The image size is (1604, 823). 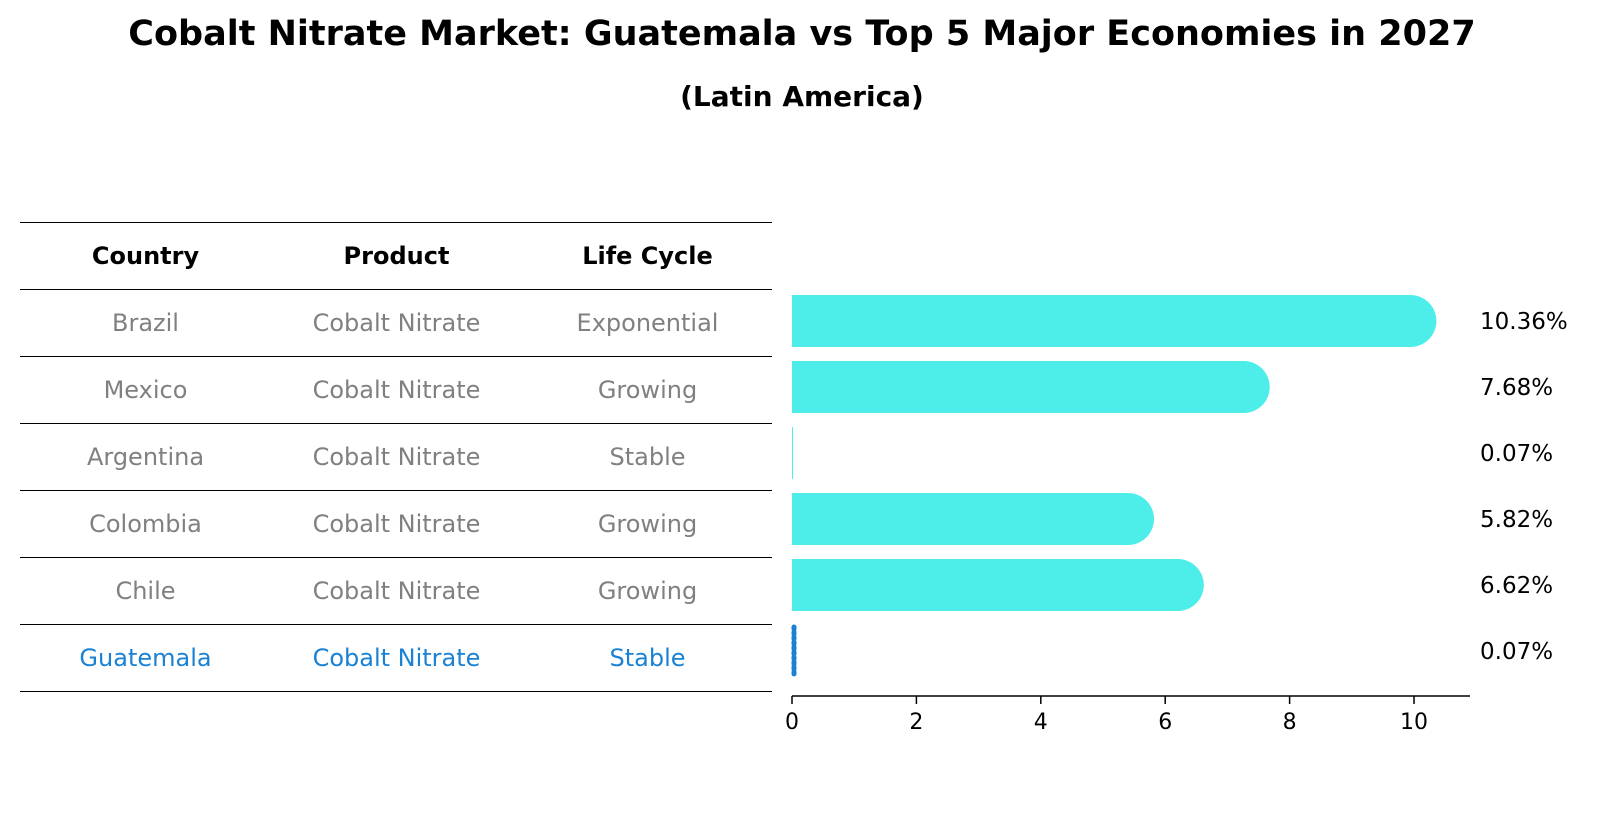 What do you see at coordinates (1290, 722) in the screenshot?
I see `x-tick-label: 8` at bounding box center [1290, 722].